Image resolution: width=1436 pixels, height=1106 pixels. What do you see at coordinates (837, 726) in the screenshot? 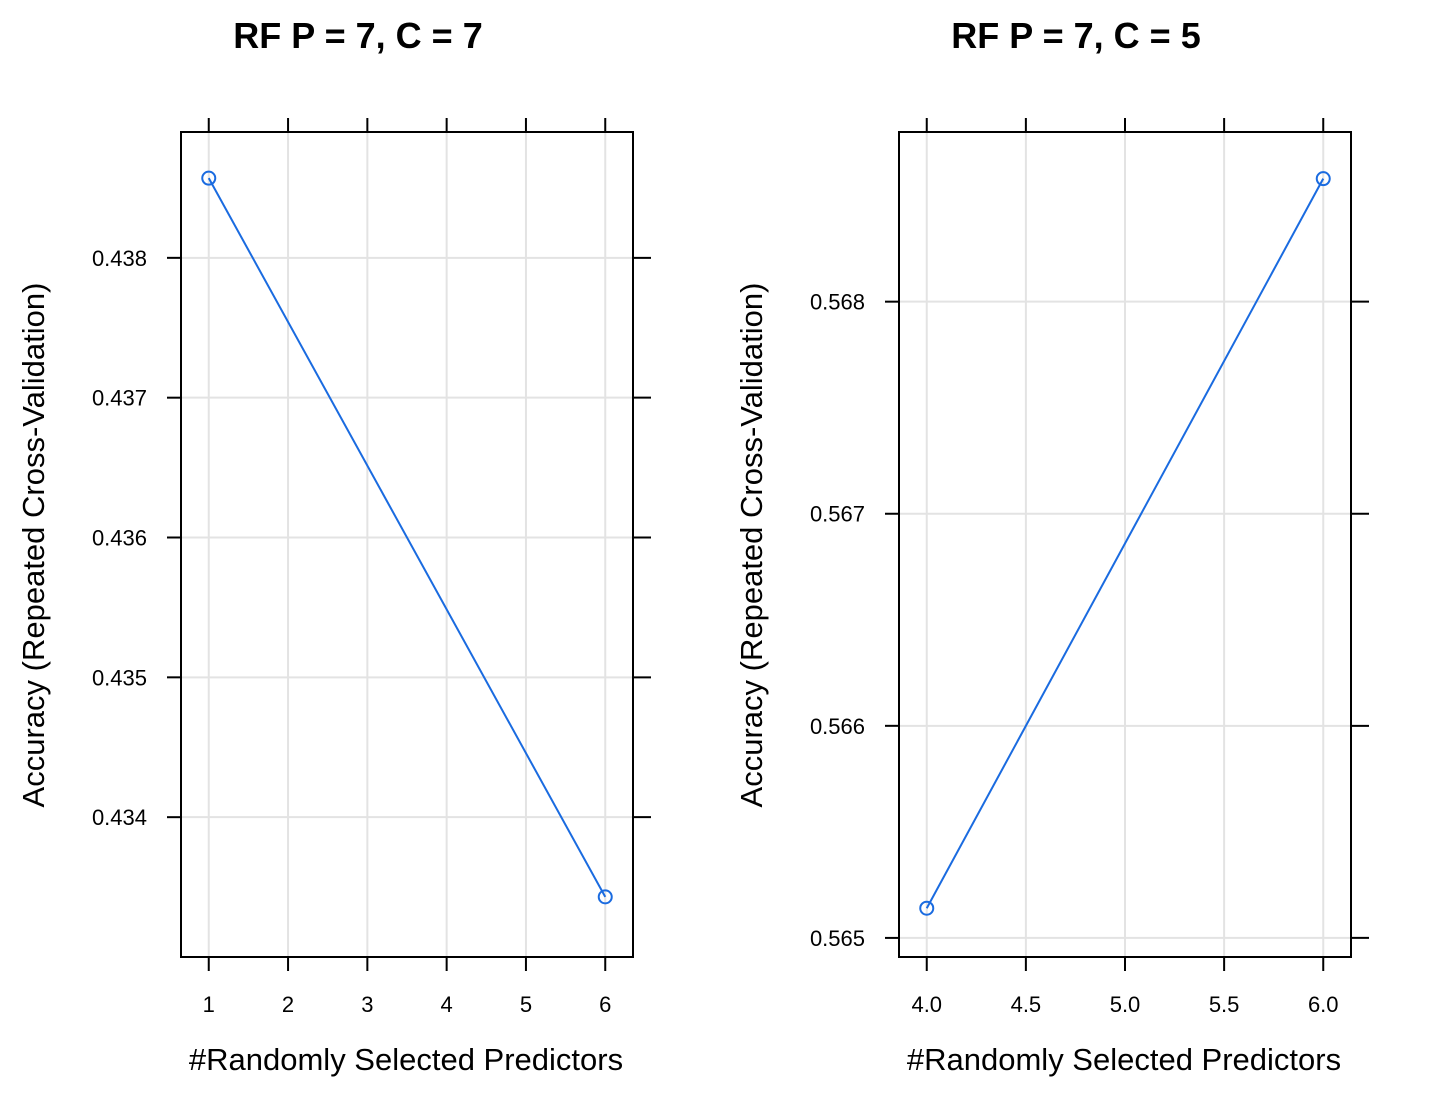
I see `y-tick-label: 0.566` at bounding box center [837, 726].